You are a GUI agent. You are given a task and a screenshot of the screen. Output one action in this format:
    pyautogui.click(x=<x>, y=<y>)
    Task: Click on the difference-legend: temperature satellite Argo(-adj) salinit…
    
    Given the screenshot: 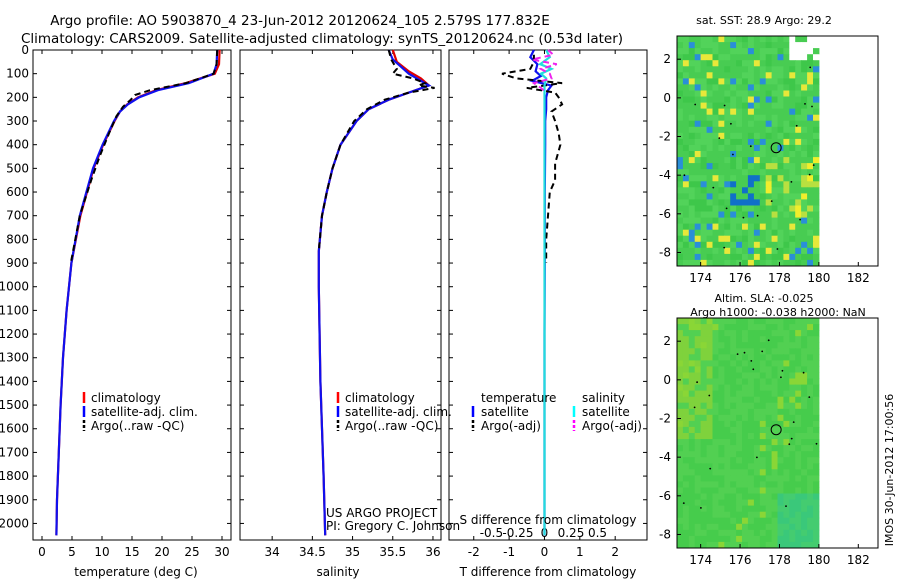 What is the action you would take?
    pyautogui.click(x=556, y=412)
    